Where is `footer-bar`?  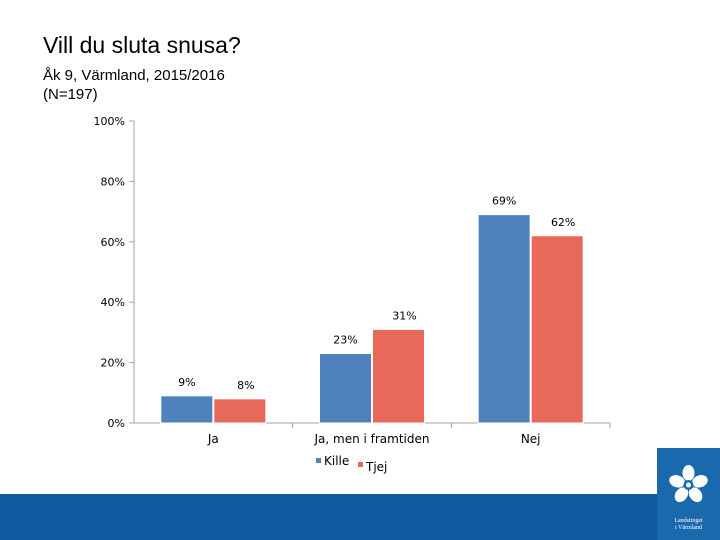 footer-bar is located at coordinates (360, 517).